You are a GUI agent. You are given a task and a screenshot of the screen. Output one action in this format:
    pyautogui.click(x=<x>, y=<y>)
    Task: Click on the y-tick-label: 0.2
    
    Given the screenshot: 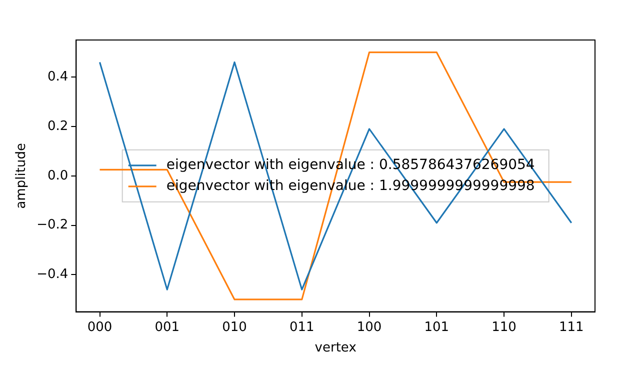 What is the action you would take?
    pyautogui.click(x=57, y=126)
    